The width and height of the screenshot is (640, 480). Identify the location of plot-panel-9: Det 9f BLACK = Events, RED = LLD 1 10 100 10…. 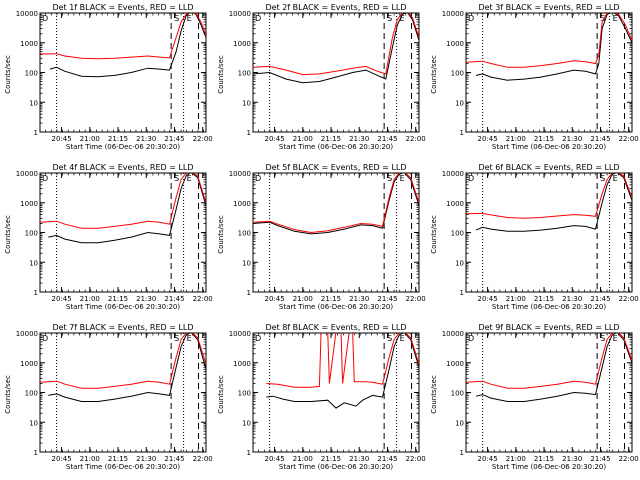
(534, 397).